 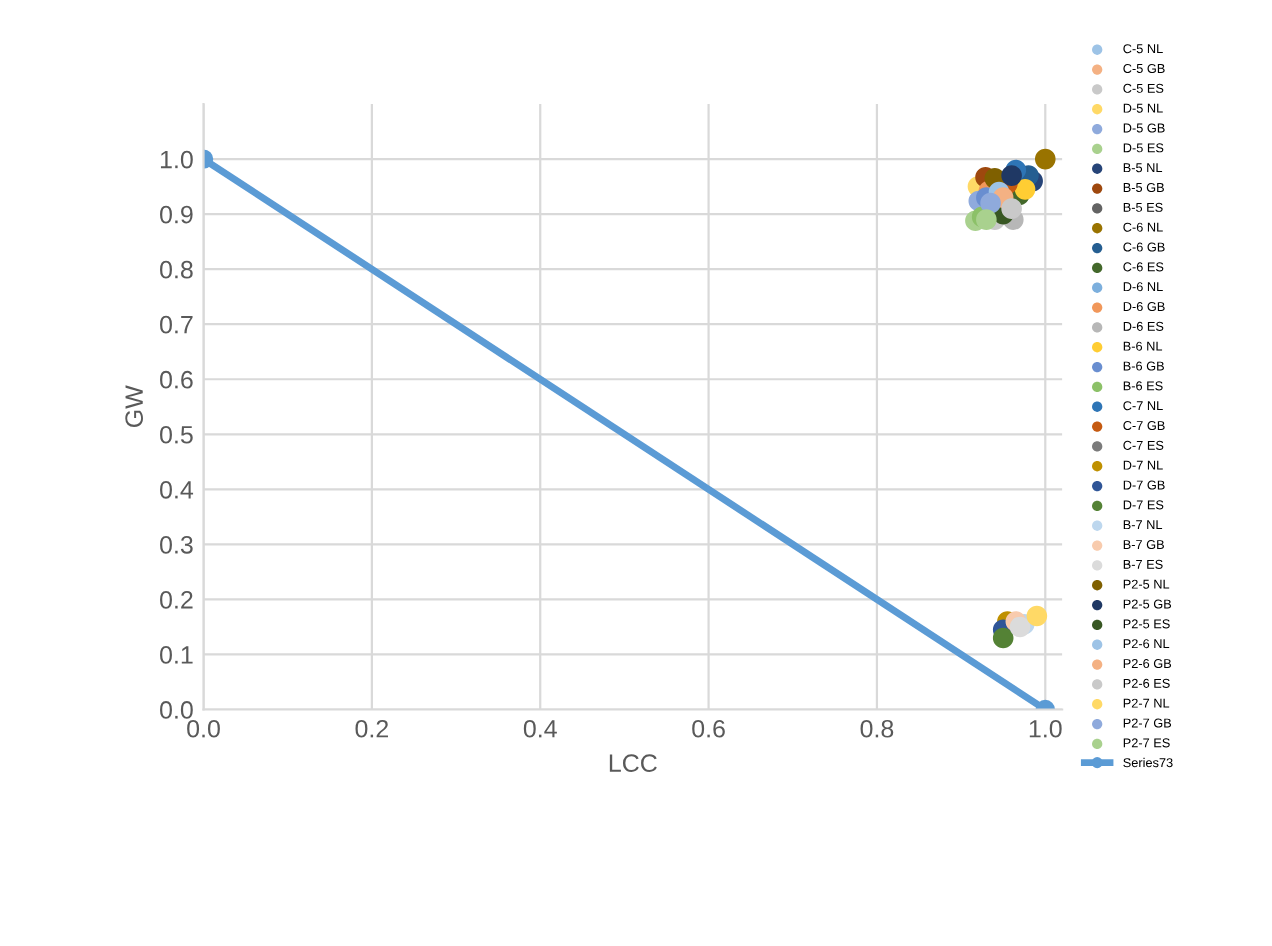 I want to click on x-tick-label: 0.6, so click(x=708, y=728).